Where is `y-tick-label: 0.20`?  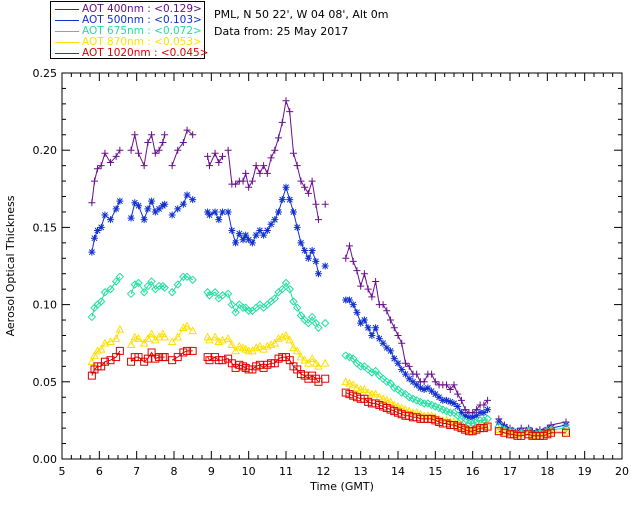 y-tick-label: 0.20 is located at coordinates (45, 150).